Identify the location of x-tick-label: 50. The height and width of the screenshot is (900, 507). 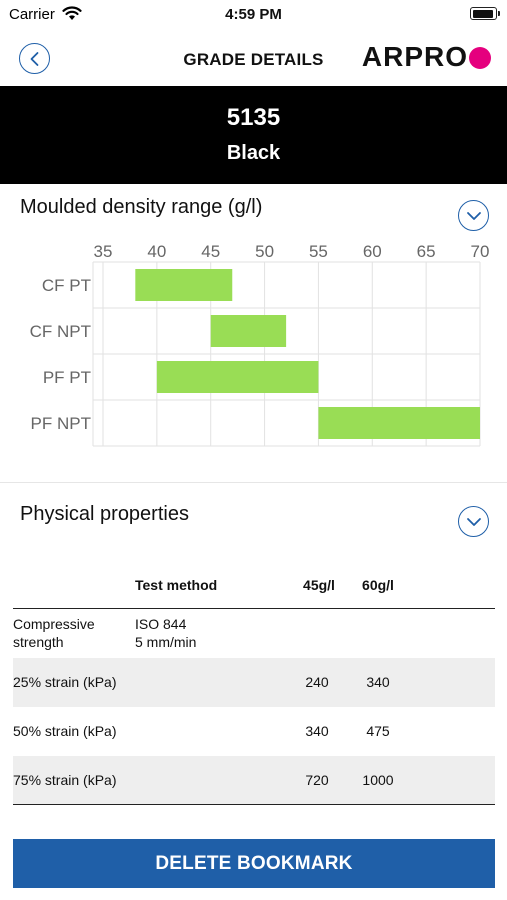
(264, 251).